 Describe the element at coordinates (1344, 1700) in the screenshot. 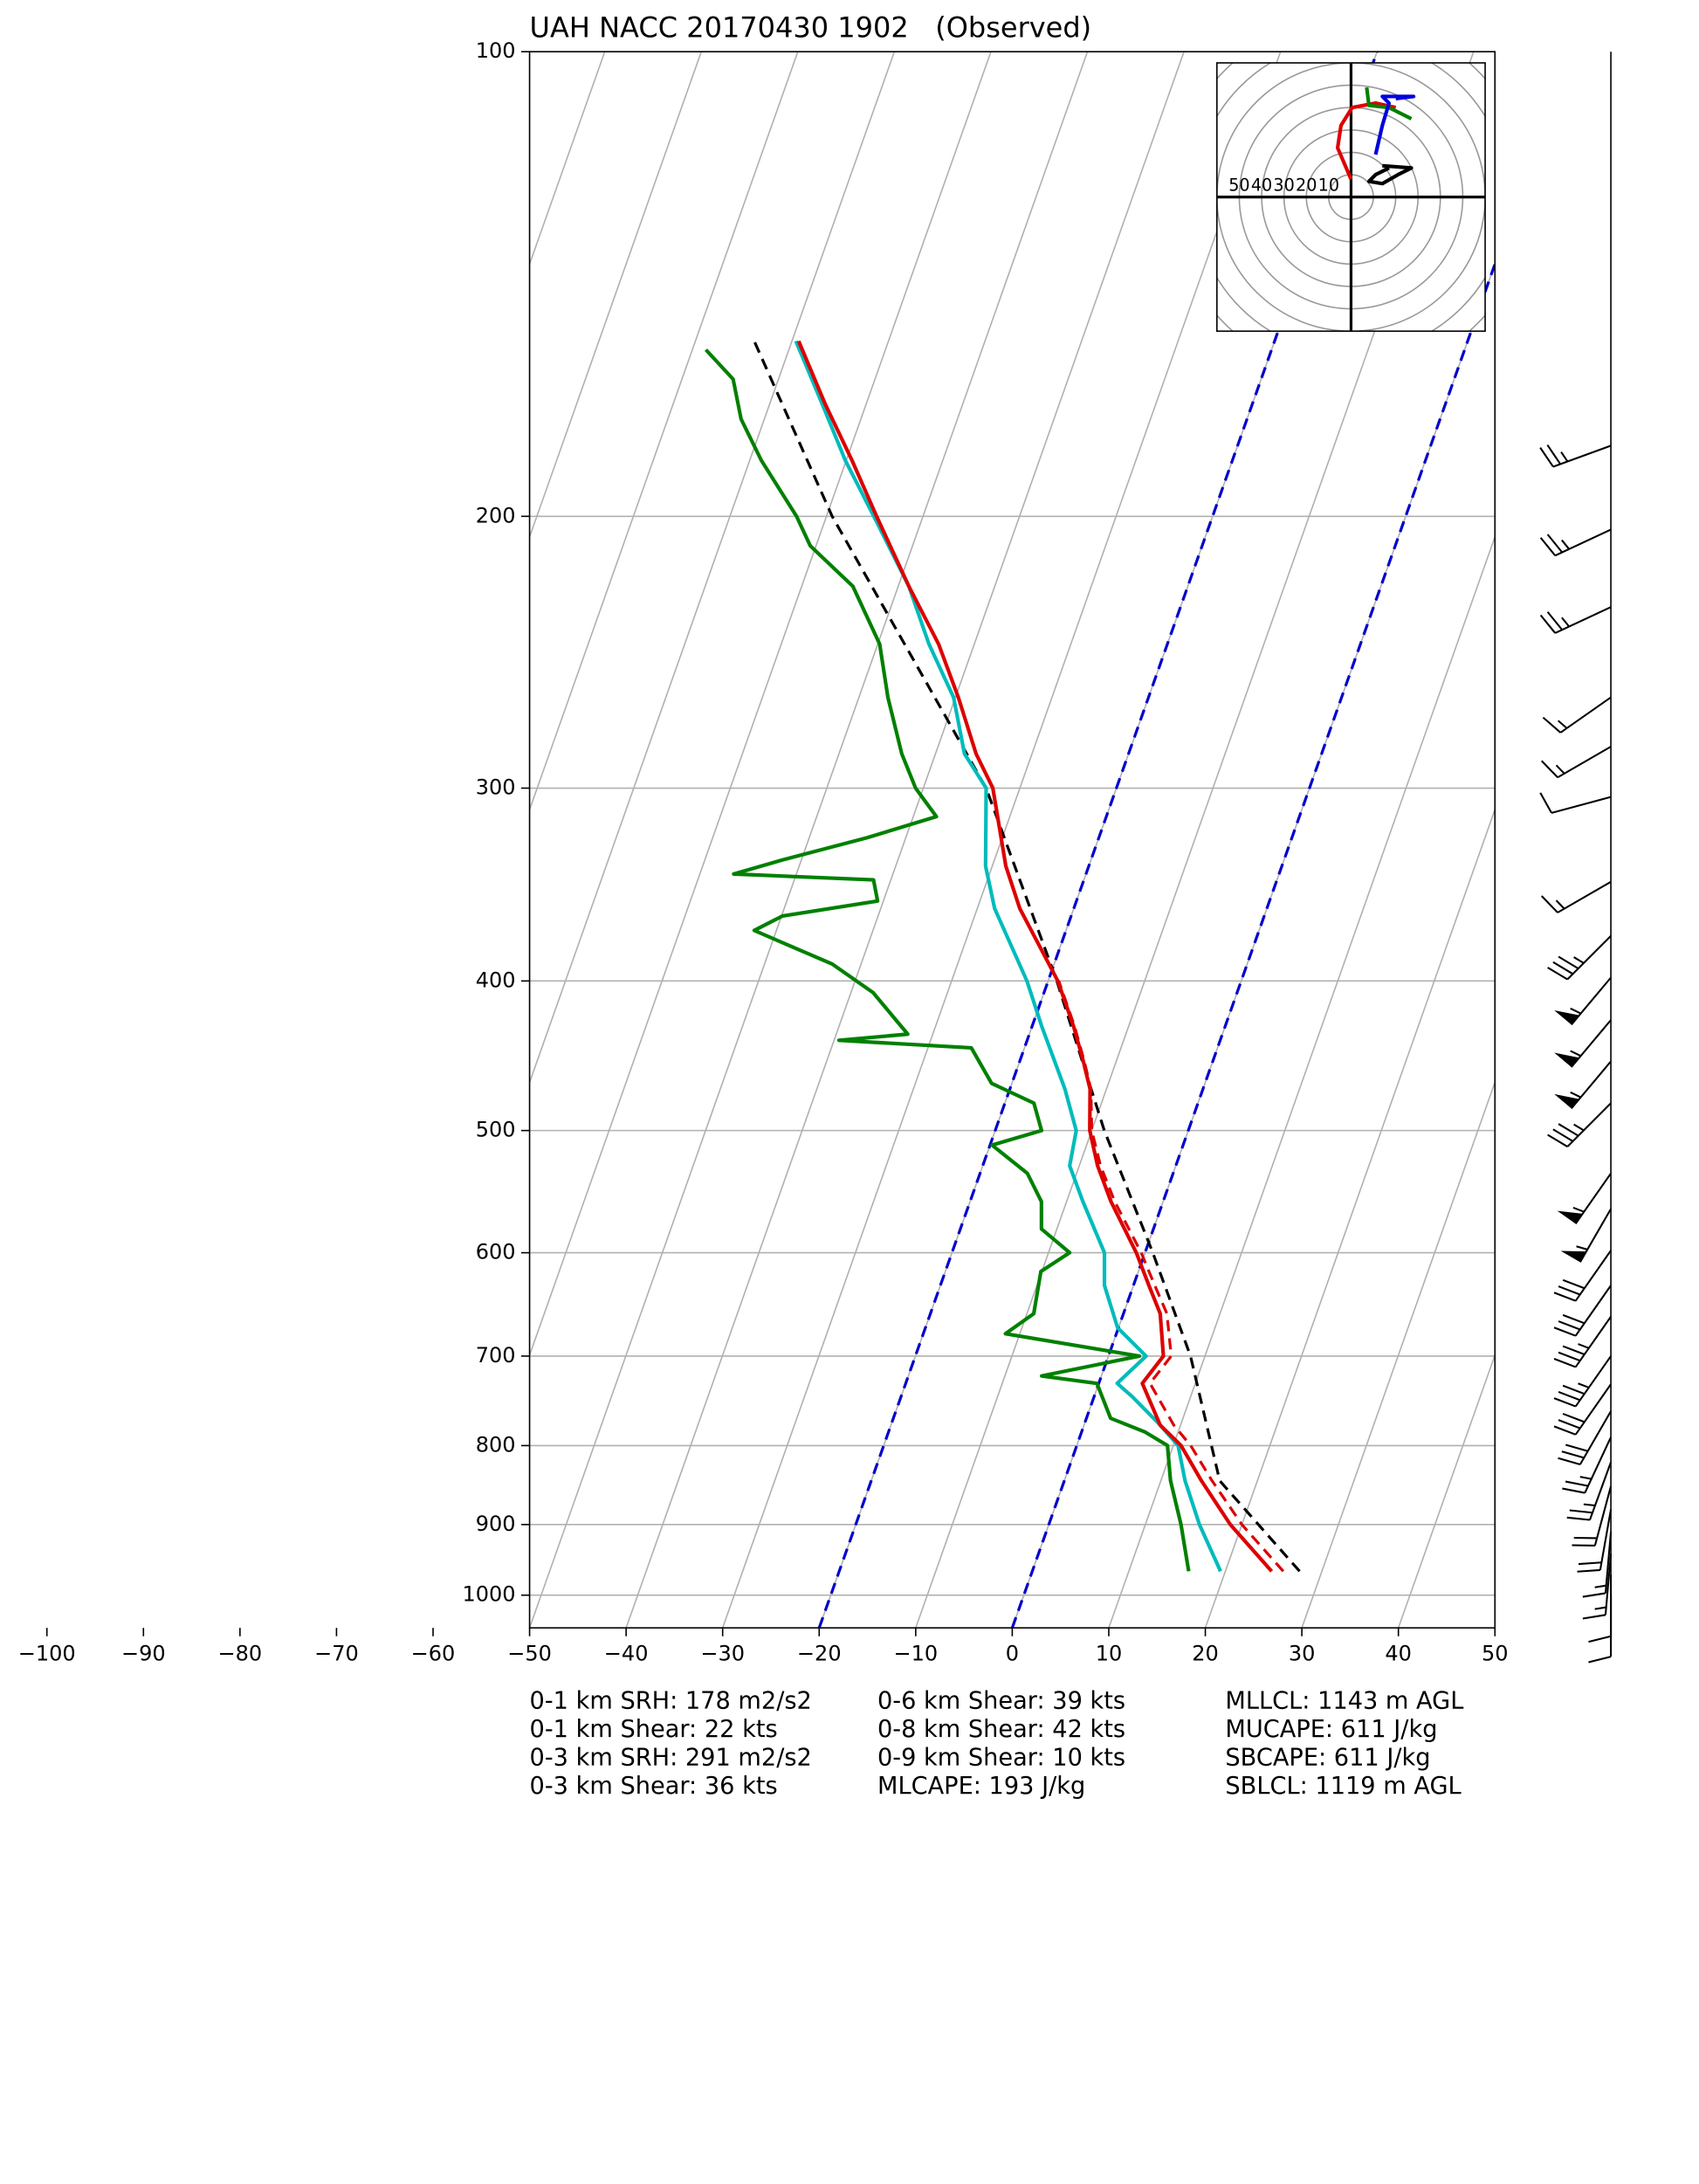

I see `index-text: MLLCL: 1143 m AGL` at that location.